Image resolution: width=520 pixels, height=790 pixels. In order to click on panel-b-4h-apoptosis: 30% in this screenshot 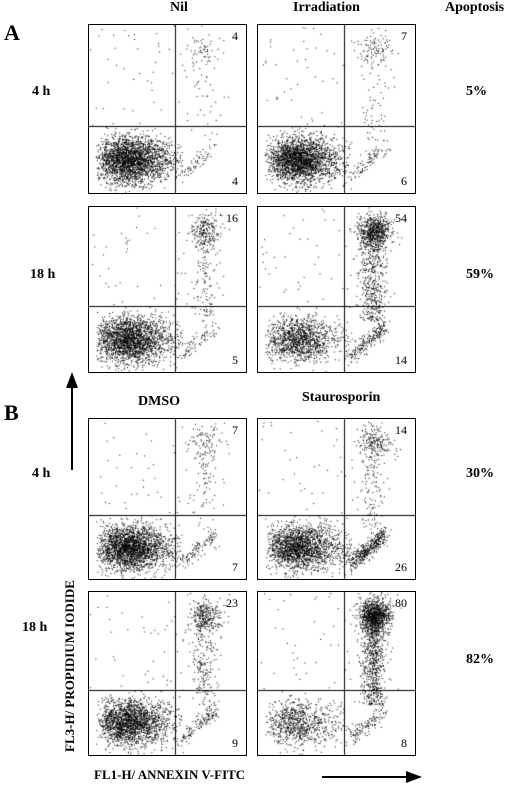, I will do `click(480, 473)`.